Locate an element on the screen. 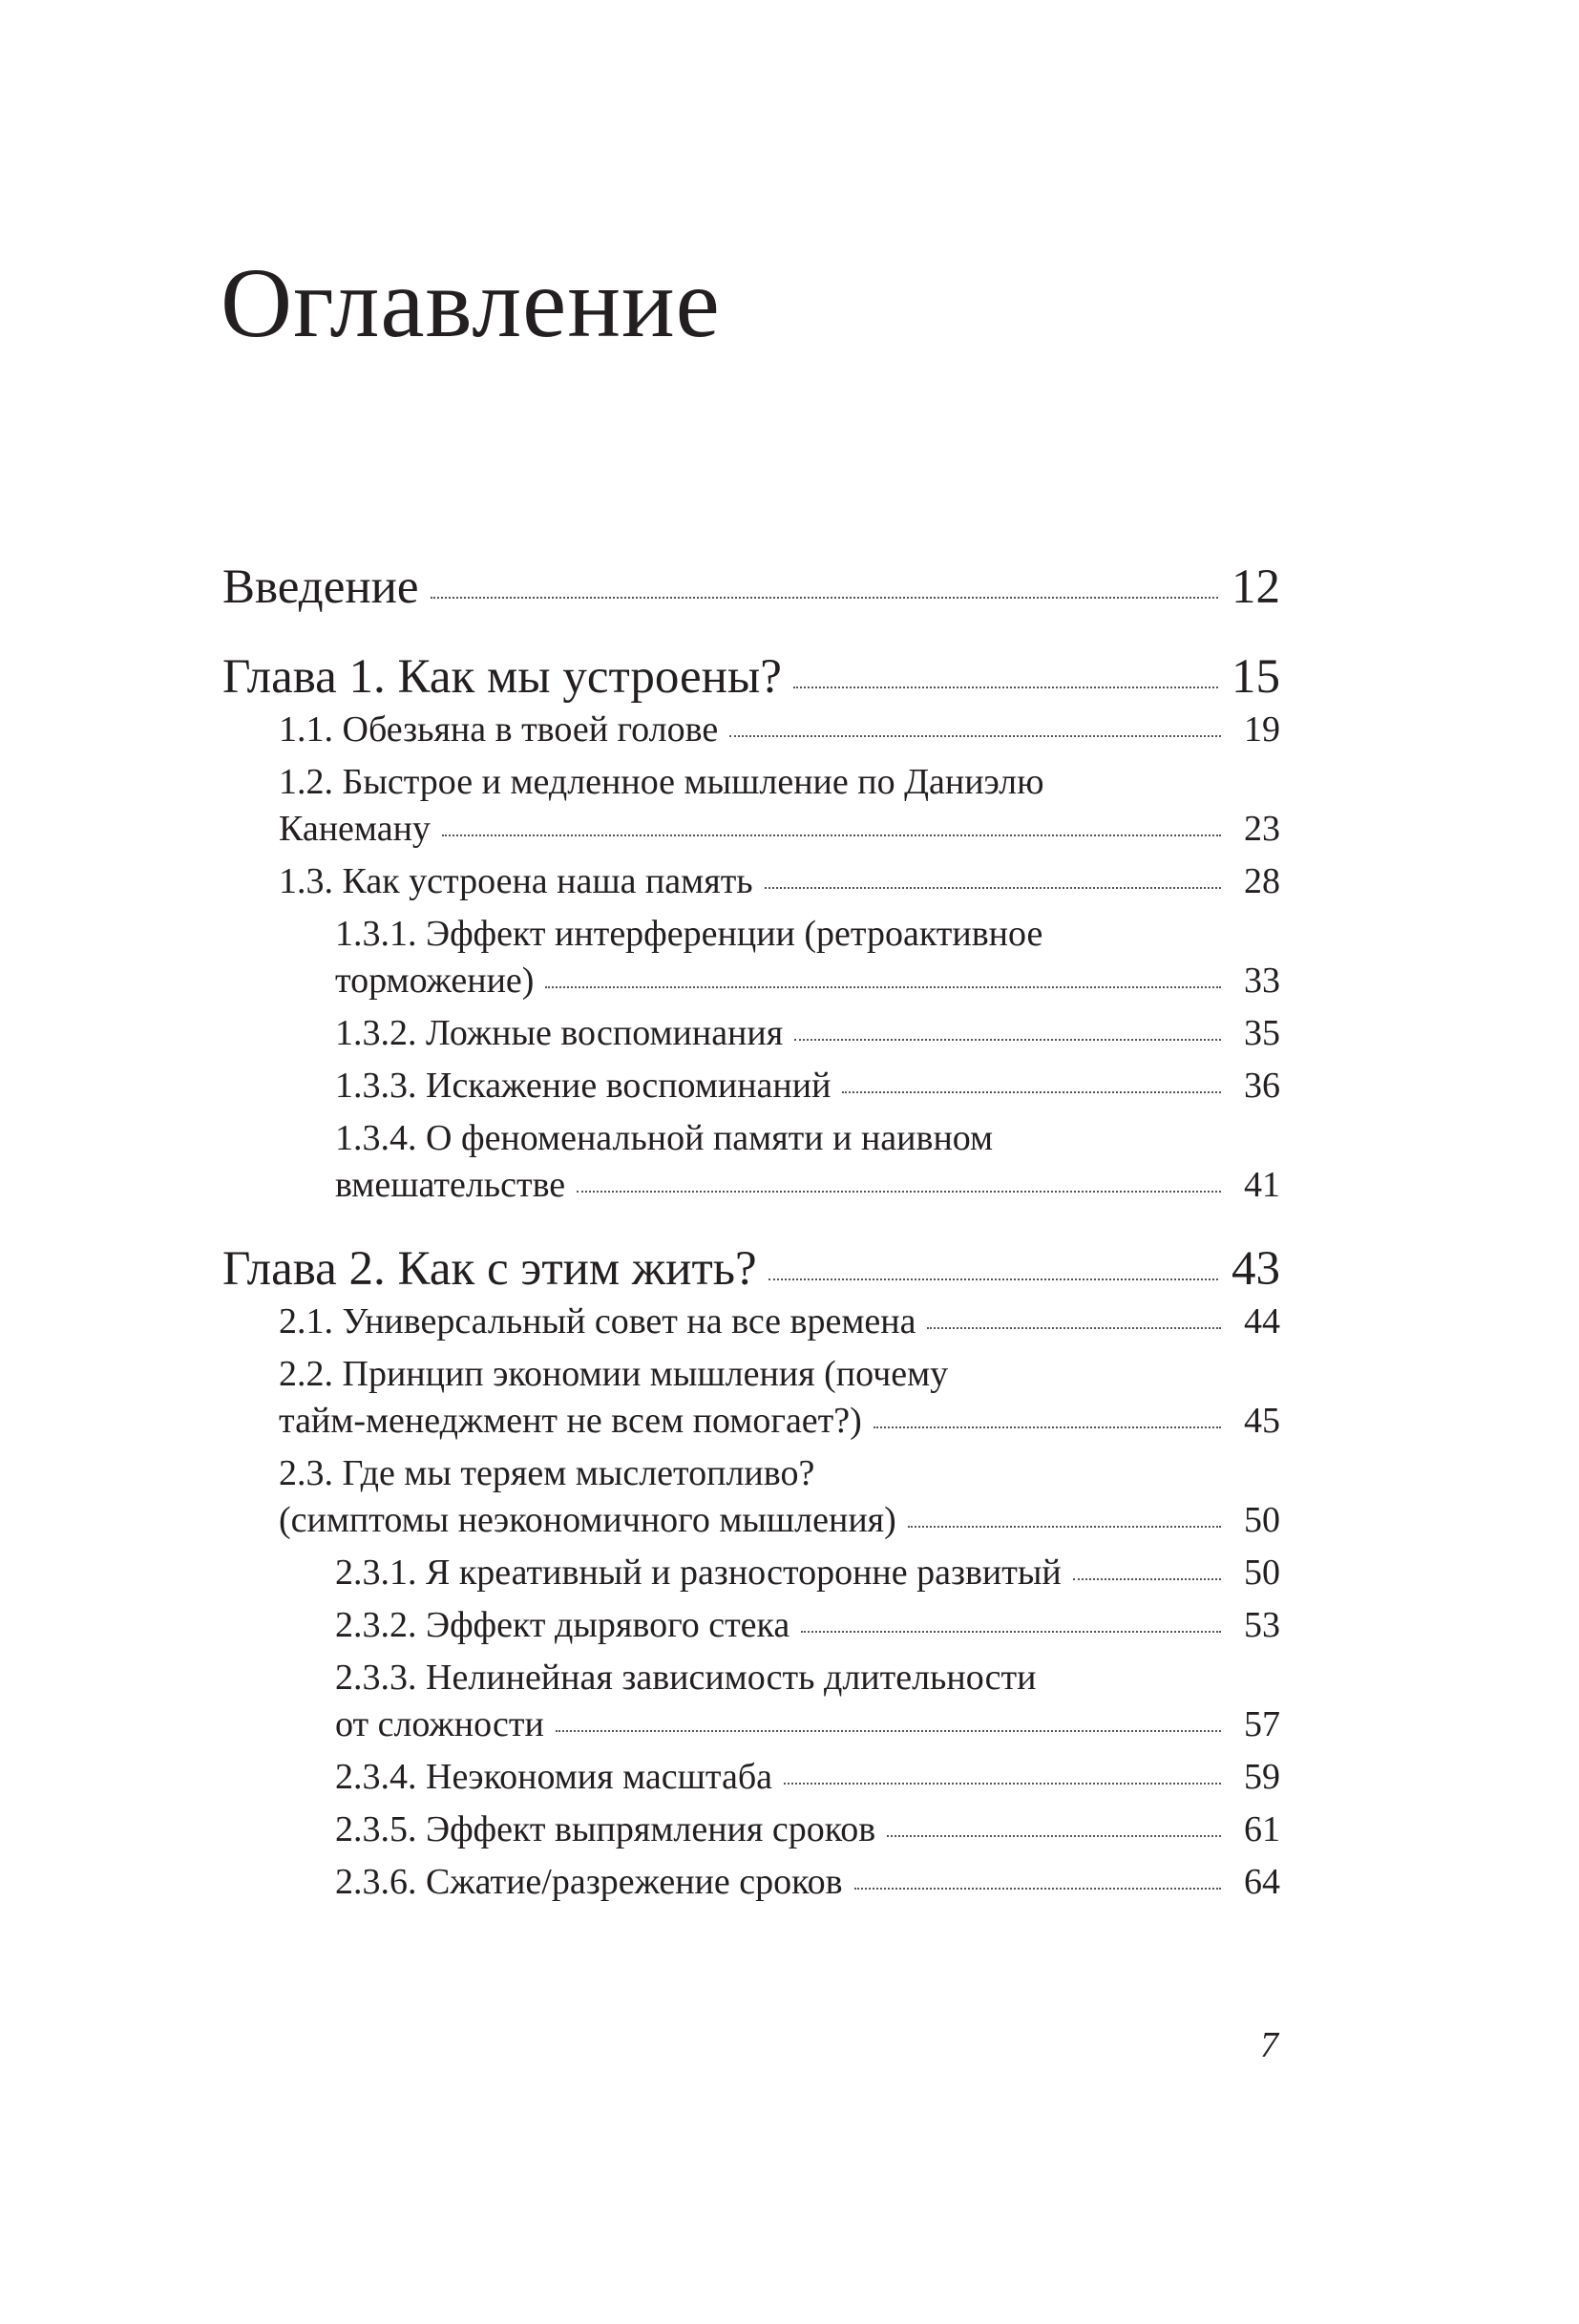 The height and width of the screenshot is (2324, 1579). toc-chapter: Глава 2. Как с этим жить? 43 is located at coordinates (751, 1269).